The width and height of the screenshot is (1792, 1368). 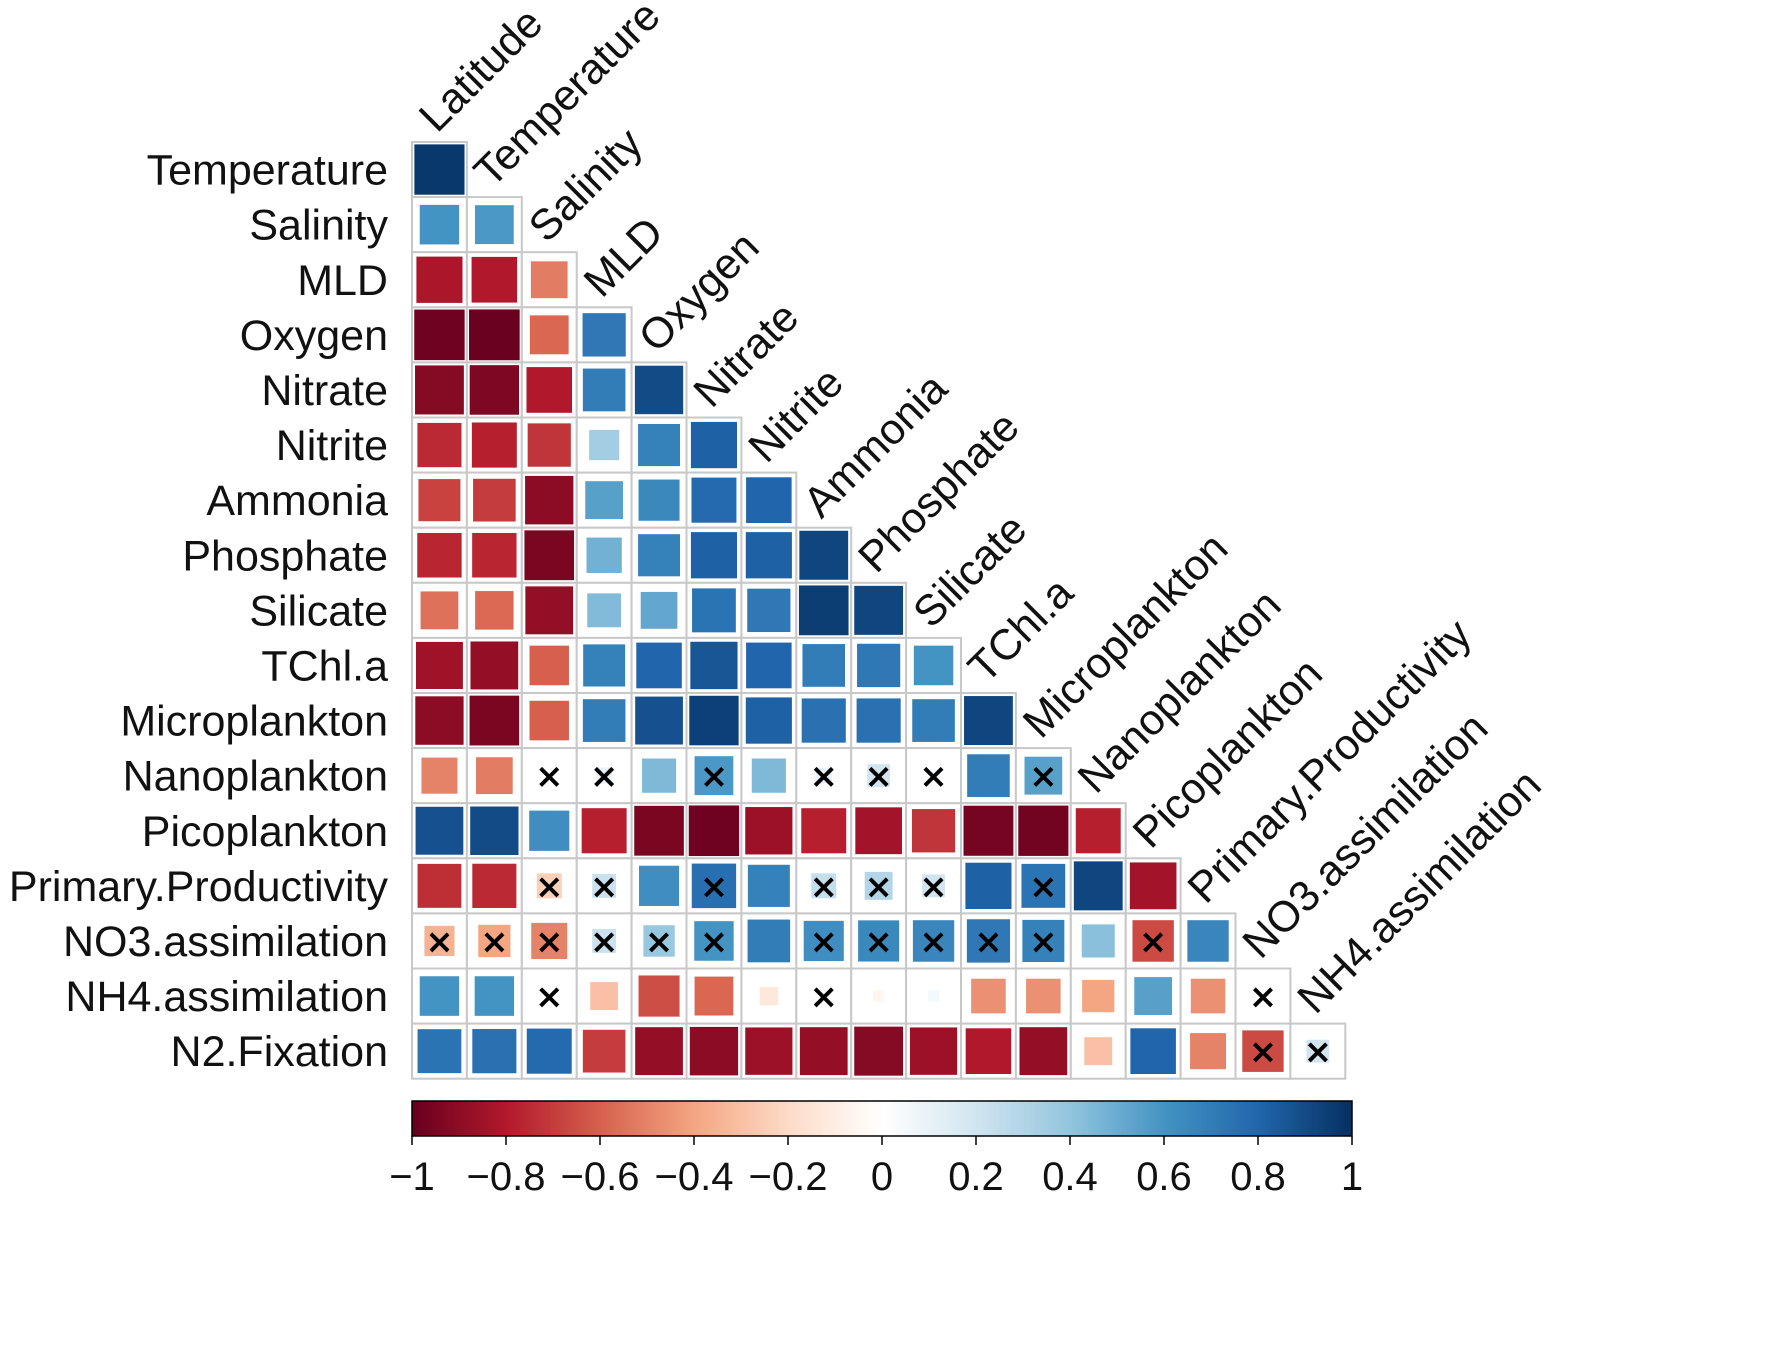 What do you see at coordinates (1228, 753) in the screenshot?
I see `column-label-picoplankton: Picoplankton` at bounding box center [1228, 753].